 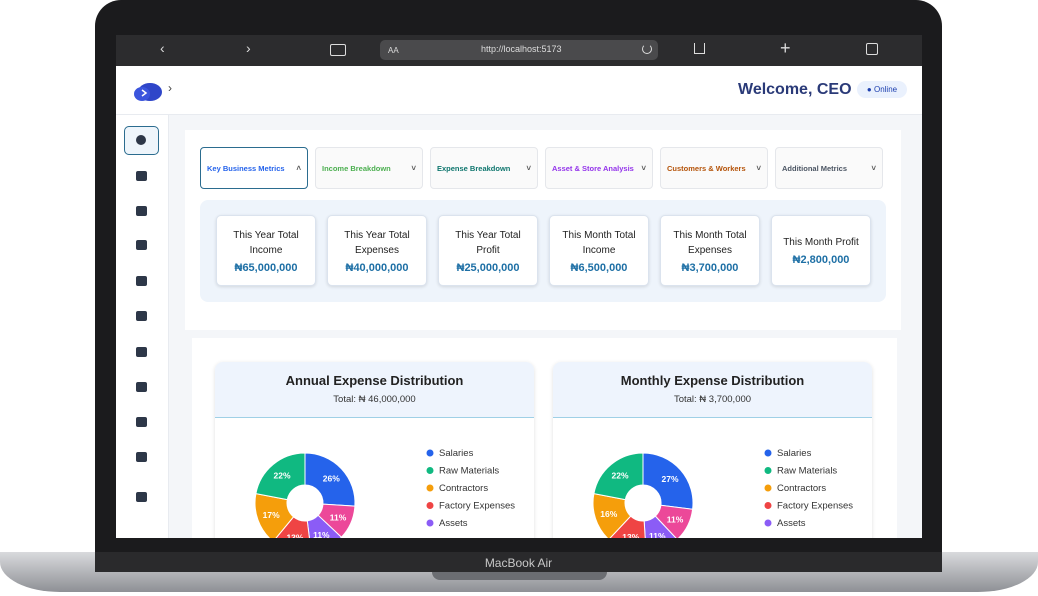 What do you see at coordinates (463, 488) in the screenshot?
I see `legend-label: Contractors` at bounding box center [463, 488].